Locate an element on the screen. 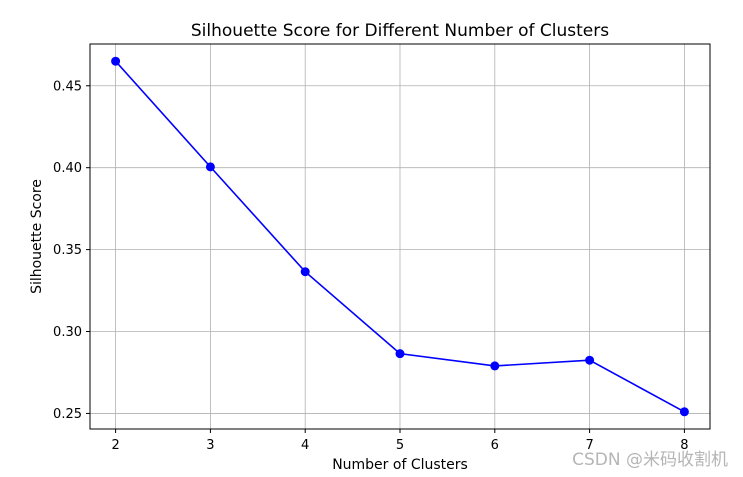 The height and width of the screenshot is (477, 743). x-tick-label: 3 is located at coordinates (210, 445).